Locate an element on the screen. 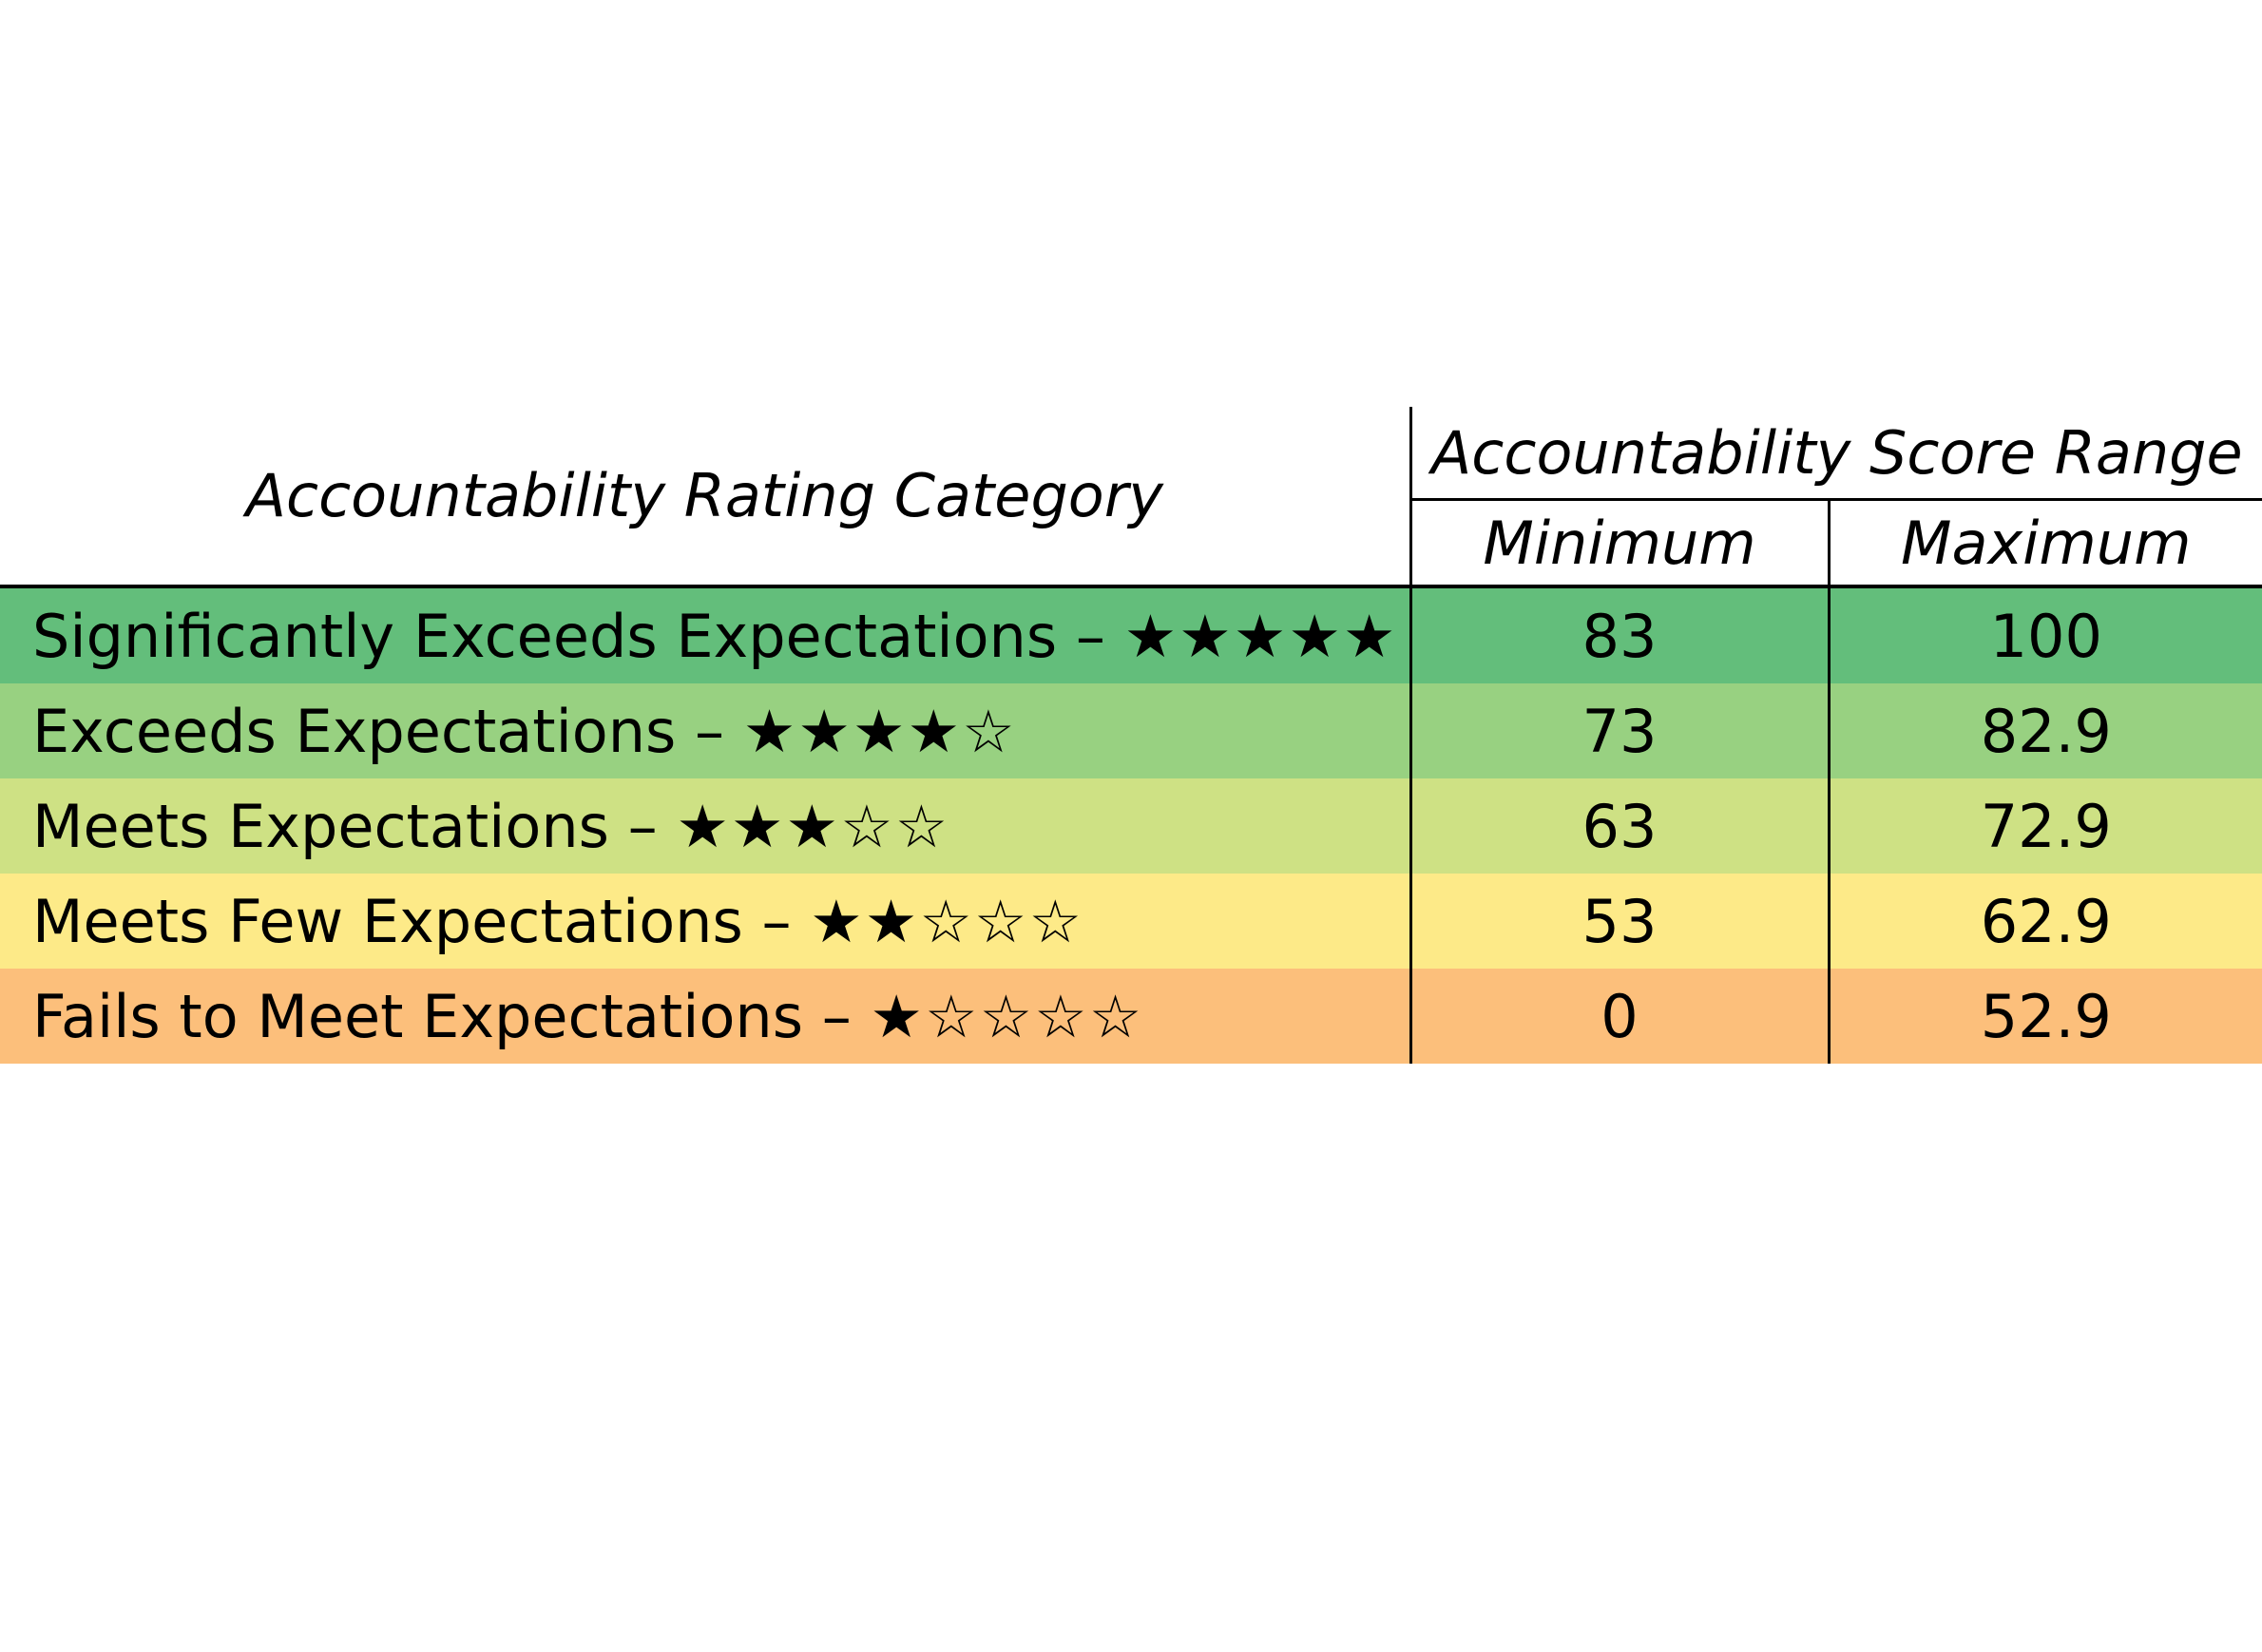  star-rating-icon: ★★★★☆ is located at coordinates (879, 731).